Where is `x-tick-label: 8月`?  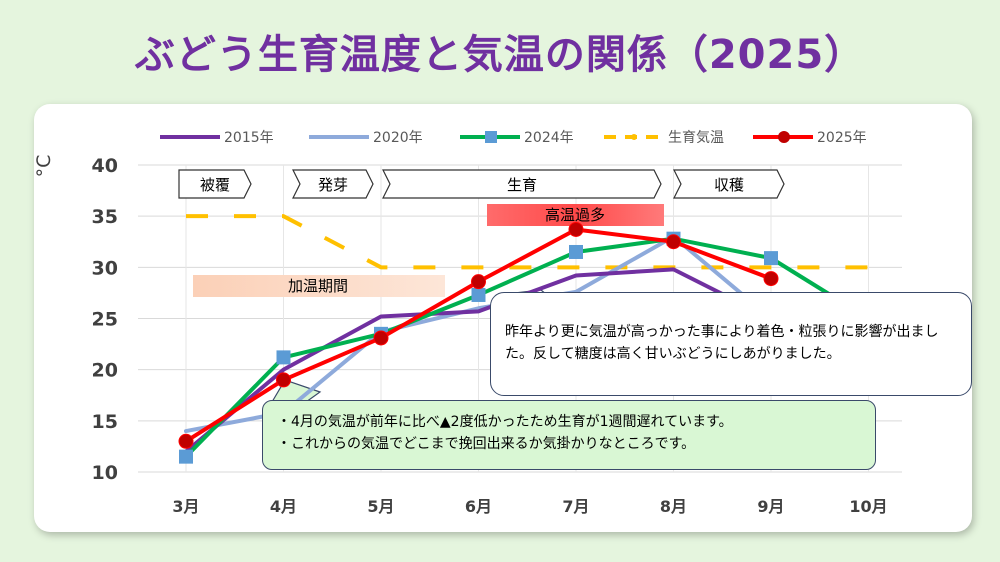
x-tick-label: 8月 is located at coordinates (673, 506).